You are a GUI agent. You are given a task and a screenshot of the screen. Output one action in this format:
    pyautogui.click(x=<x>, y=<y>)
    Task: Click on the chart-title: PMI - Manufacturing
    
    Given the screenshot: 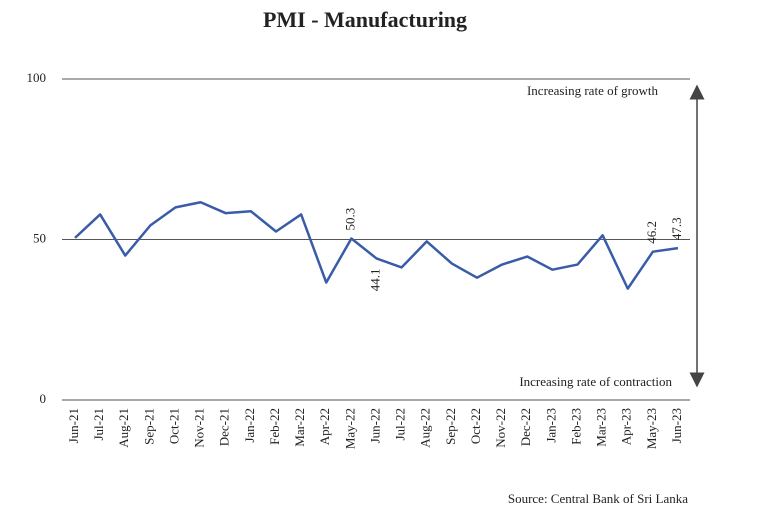 What is the action you would take?
    pyautogui.click(x=365, y=19)
    